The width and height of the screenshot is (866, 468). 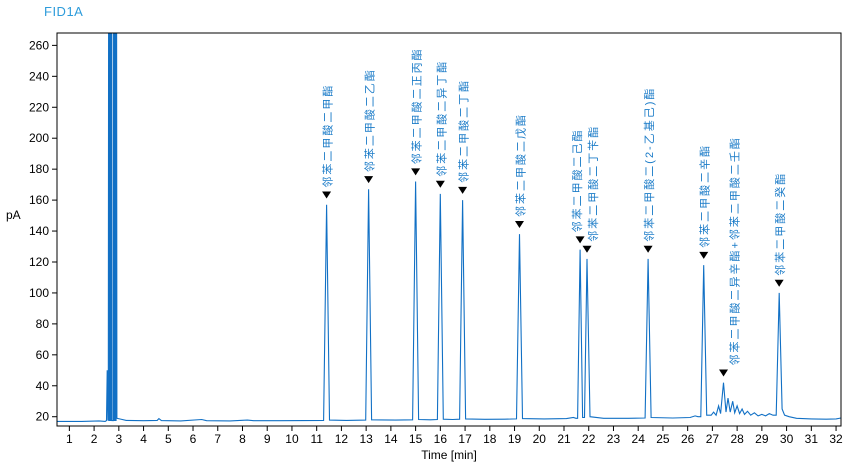 What do you see at coordinates (316, 439) in the screenshot?
I see `x-tick-label: 11` at bounding box center [316, 439].